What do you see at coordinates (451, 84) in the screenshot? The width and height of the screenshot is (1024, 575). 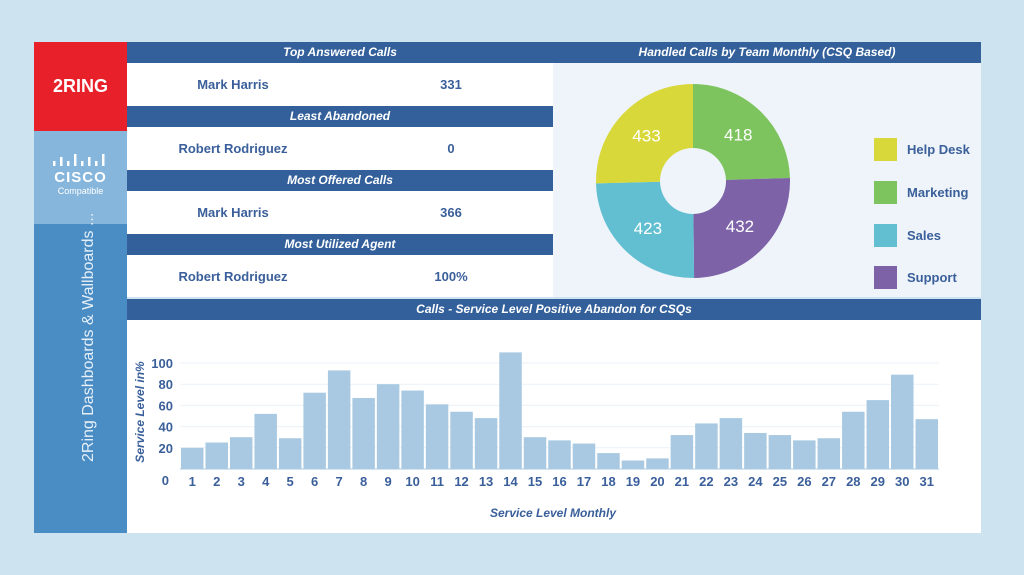 I see `agent-value: 331` at bounding box center [451, 84].